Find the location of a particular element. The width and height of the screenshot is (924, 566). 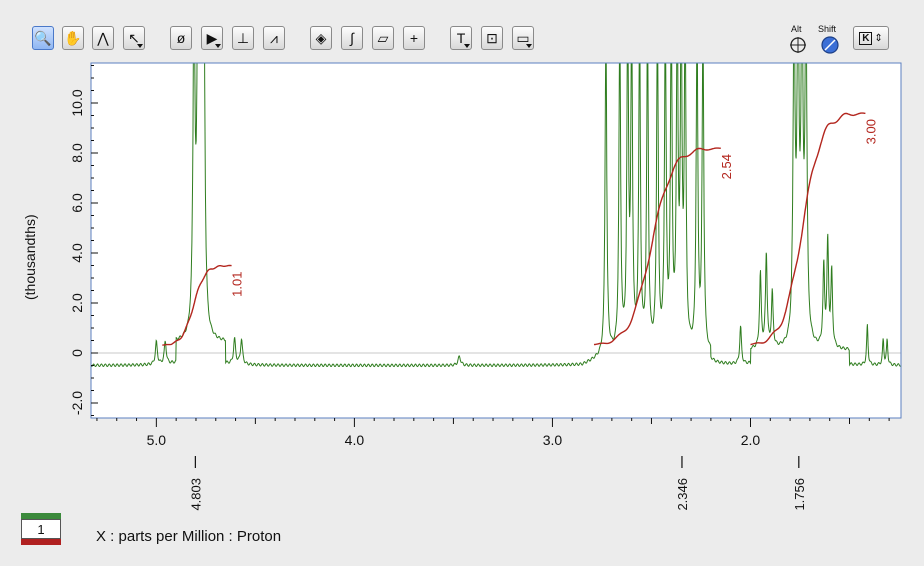

x-axis-title: X : parts per Million : Proton is located at coordinates (189, 536).